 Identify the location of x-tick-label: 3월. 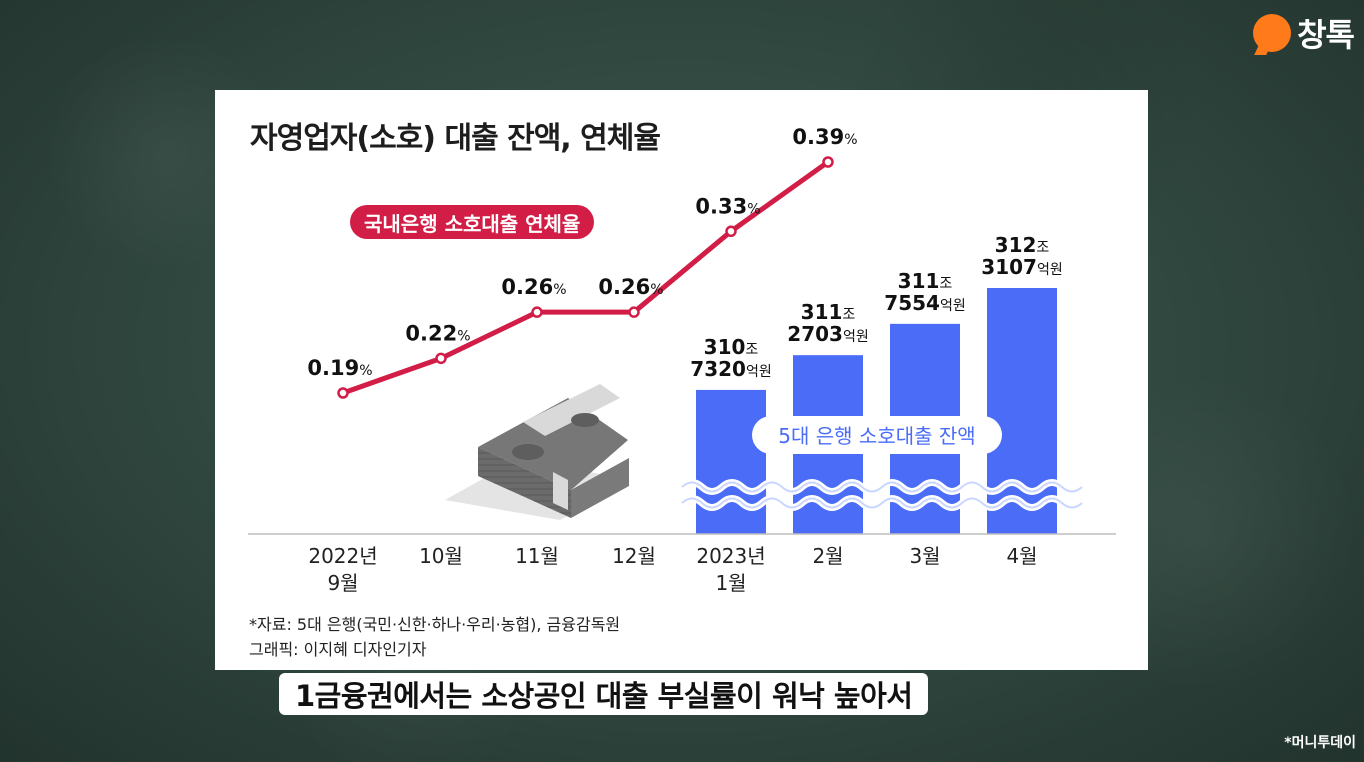
(924, 556).